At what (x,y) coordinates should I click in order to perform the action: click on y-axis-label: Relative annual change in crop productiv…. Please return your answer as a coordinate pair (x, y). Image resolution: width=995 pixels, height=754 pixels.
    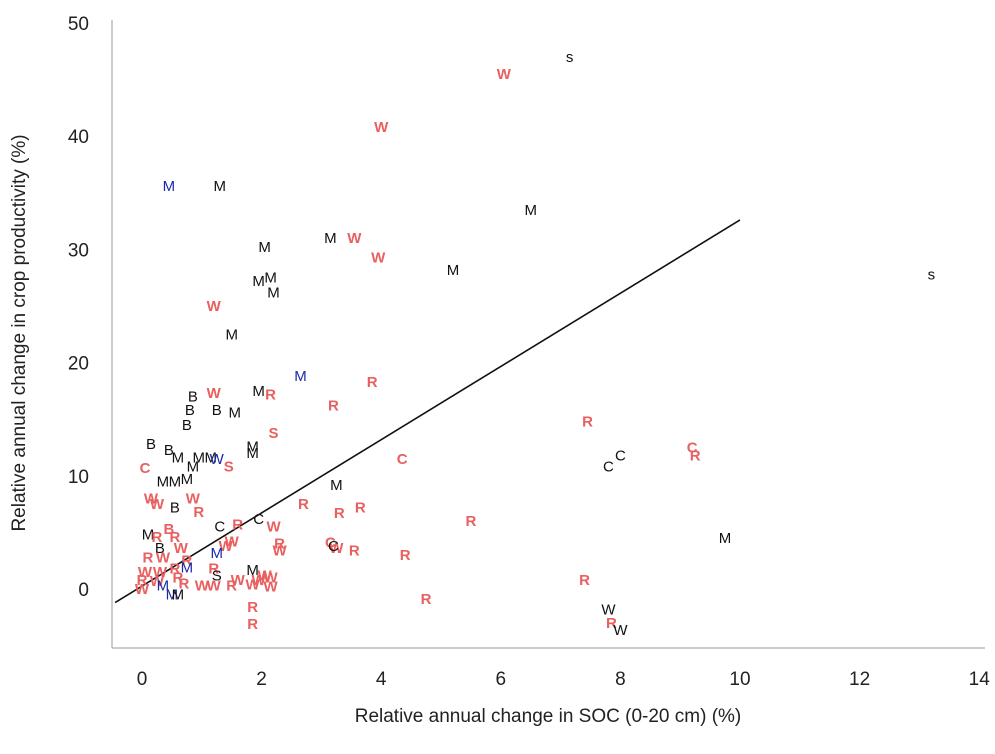
    Looking at the image, I should click on (19, 332).